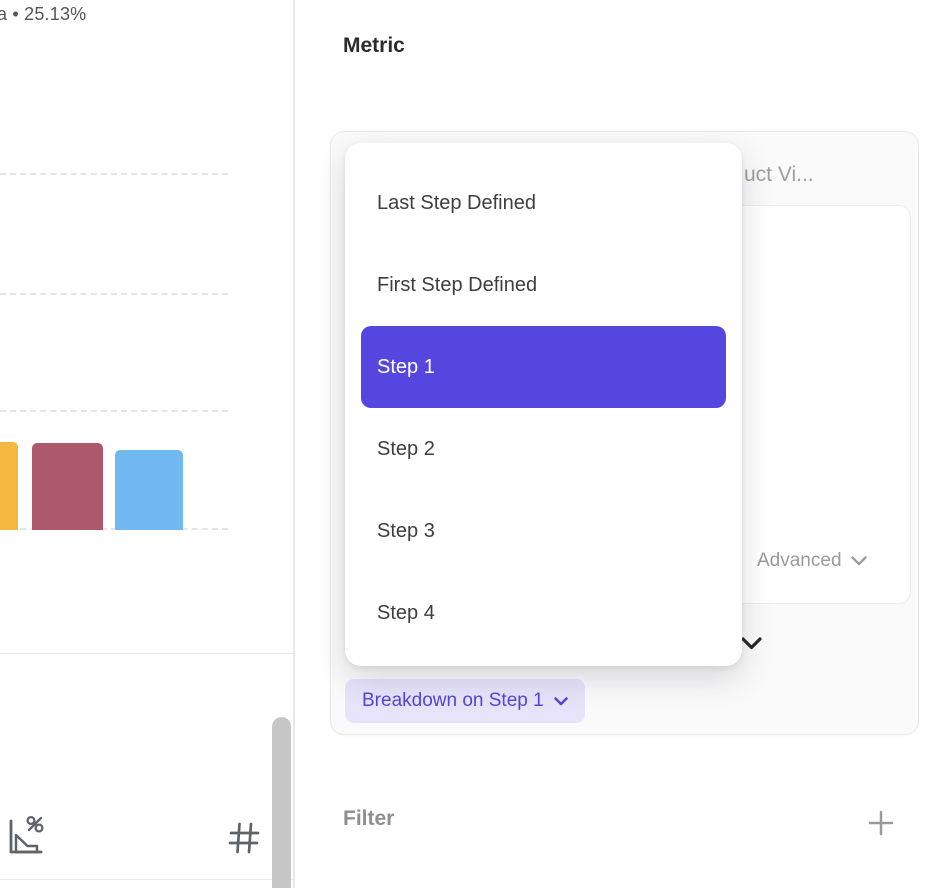 Image resolution: width=952 pixels, height=888 pixels. I want to click on breakdown-on-step-button: Breakdown on Step 1, so click(465, 701).